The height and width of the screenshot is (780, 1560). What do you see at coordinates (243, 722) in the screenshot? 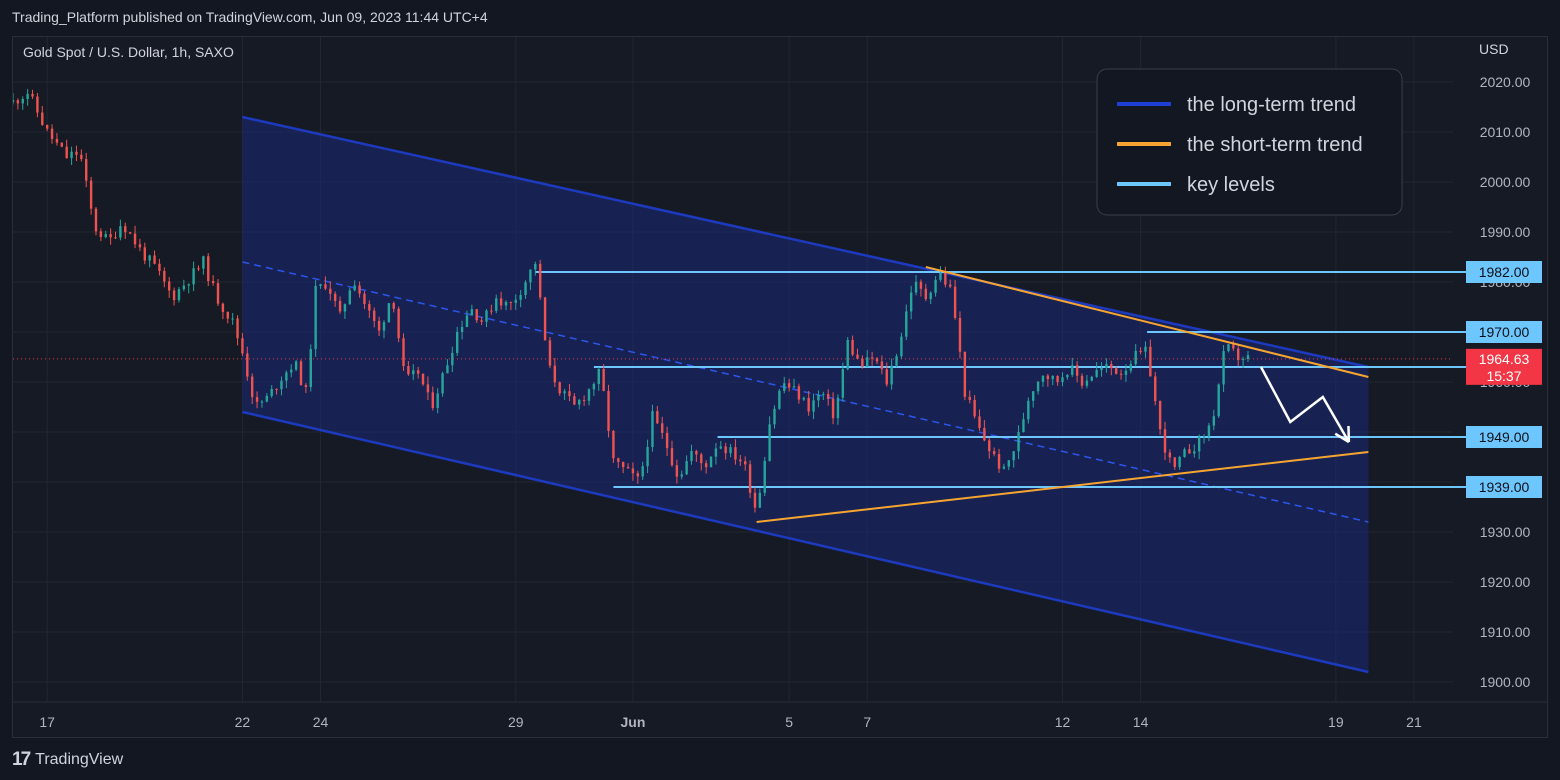
I see `x-tick-label: 22` at bounding box center [243, 722].